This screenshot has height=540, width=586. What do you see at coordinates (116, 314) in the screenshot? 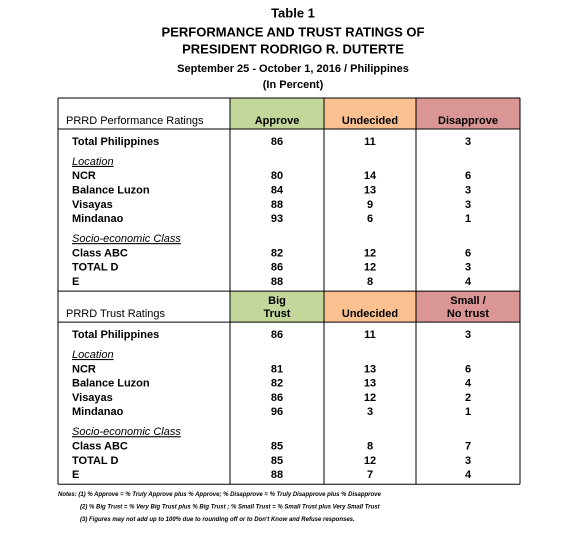
I see `section-label: PRRD Trust Ratings` at bounding box center [116, 314].